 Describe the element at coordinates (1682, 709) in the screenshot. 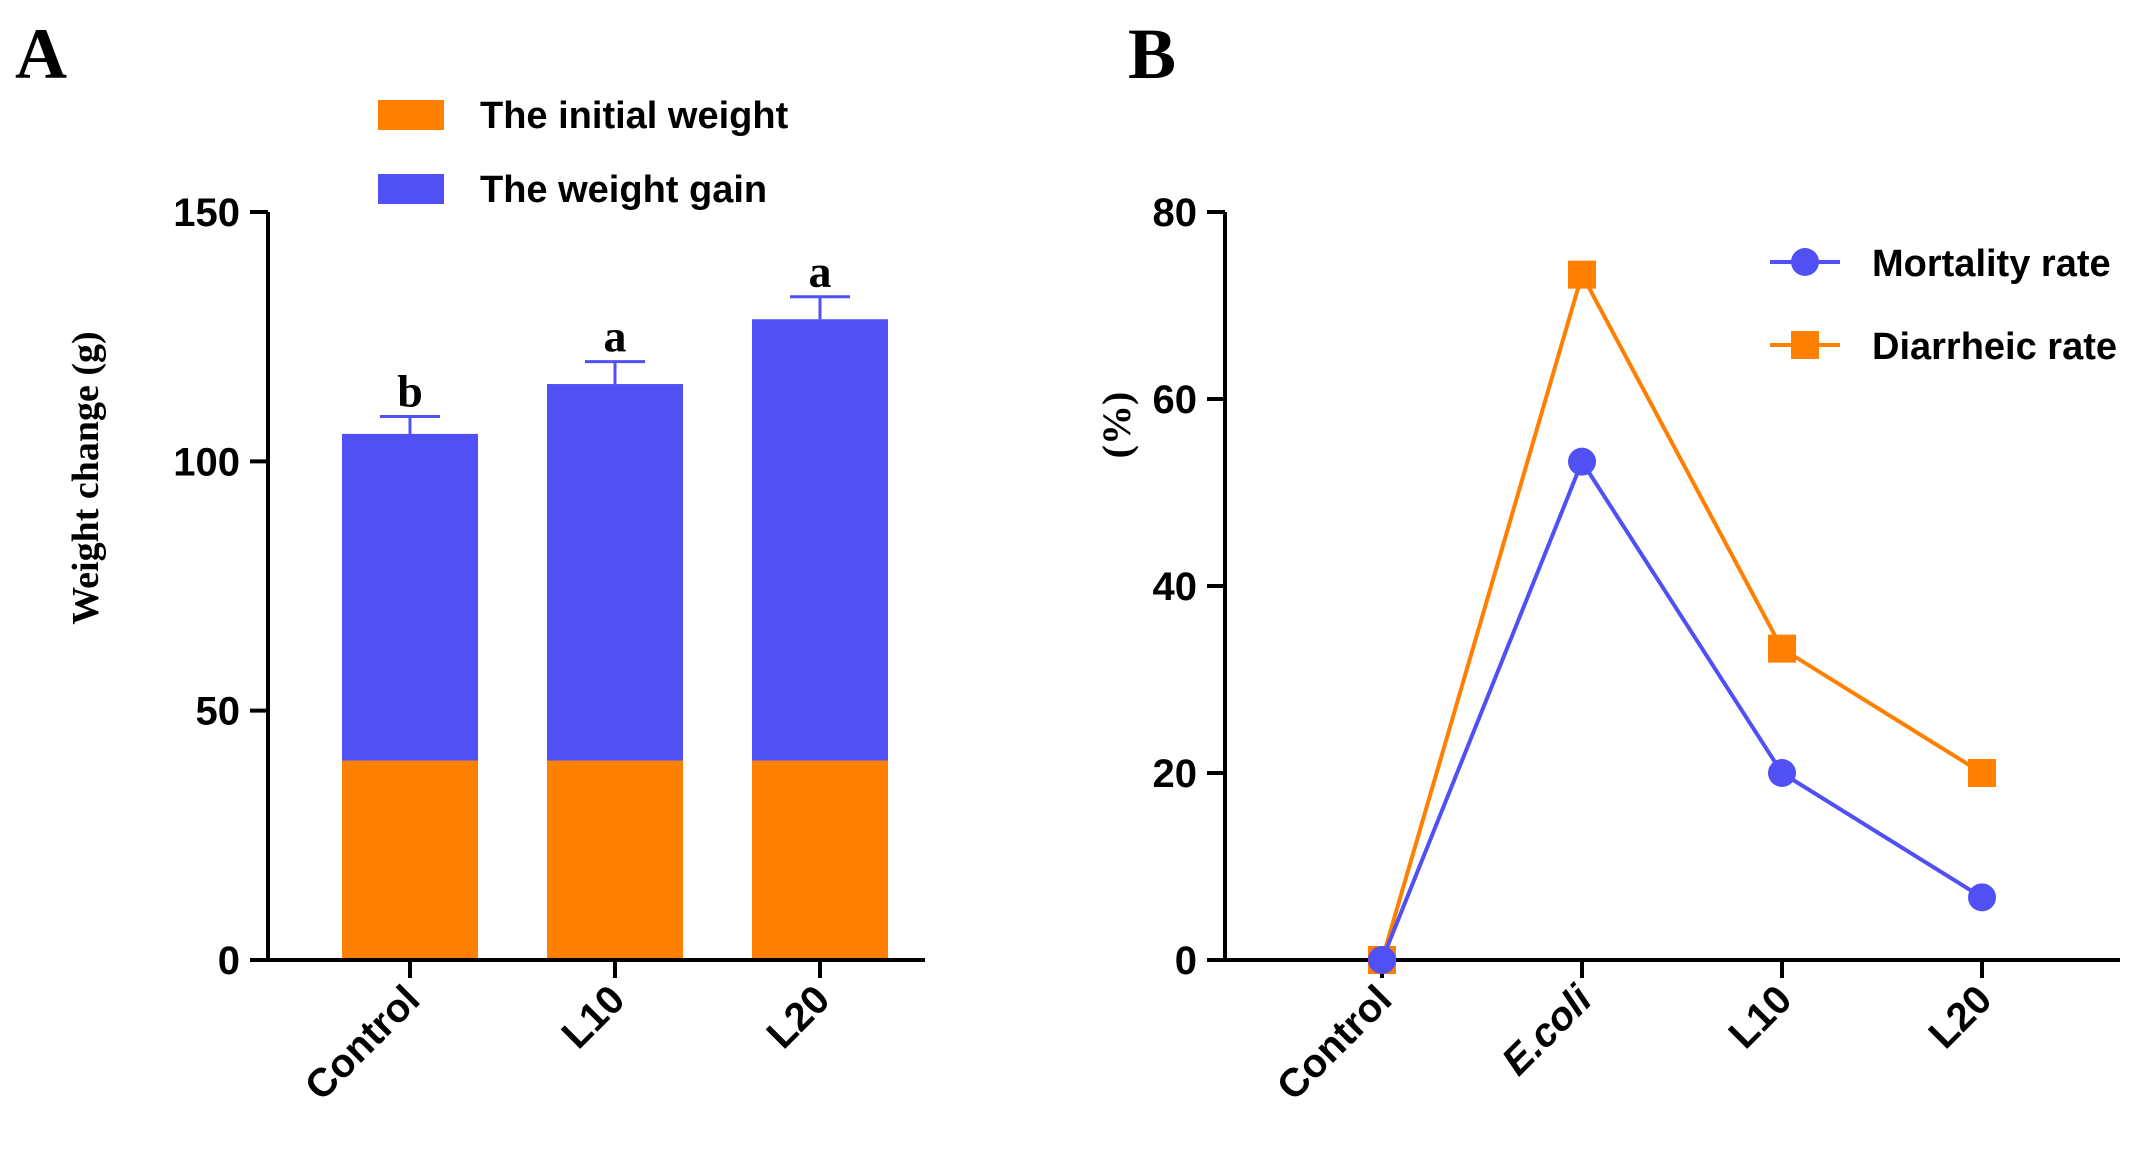

I see `series-line-mortality-rate` at that location.